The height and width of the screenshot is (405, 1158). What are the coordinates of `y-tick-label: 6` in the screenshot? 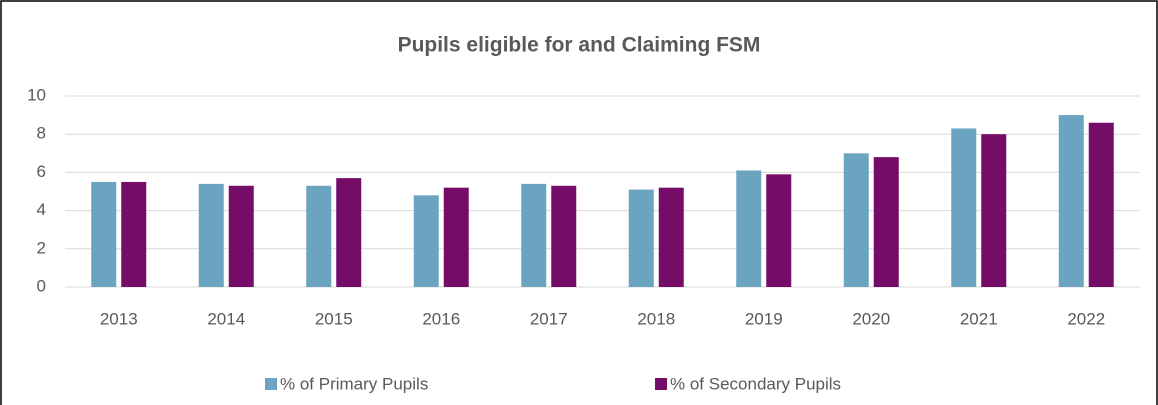 It's located at (41, 171).